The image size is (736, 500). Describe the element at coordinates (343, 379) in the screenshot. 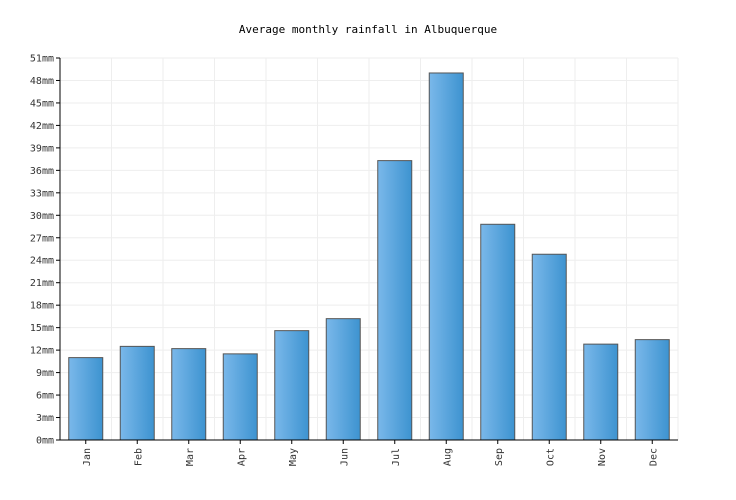

I see `bar-jun` at that location.